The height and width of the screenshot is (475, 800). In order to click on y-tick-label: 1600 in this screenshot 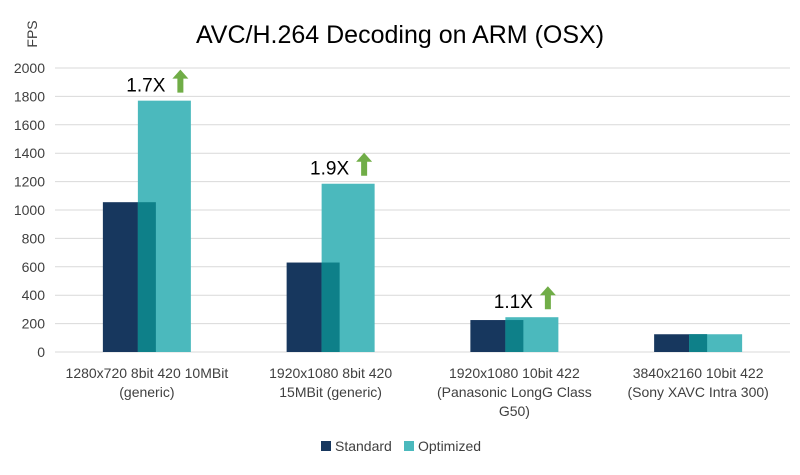, I will do `click(29, 125)`.